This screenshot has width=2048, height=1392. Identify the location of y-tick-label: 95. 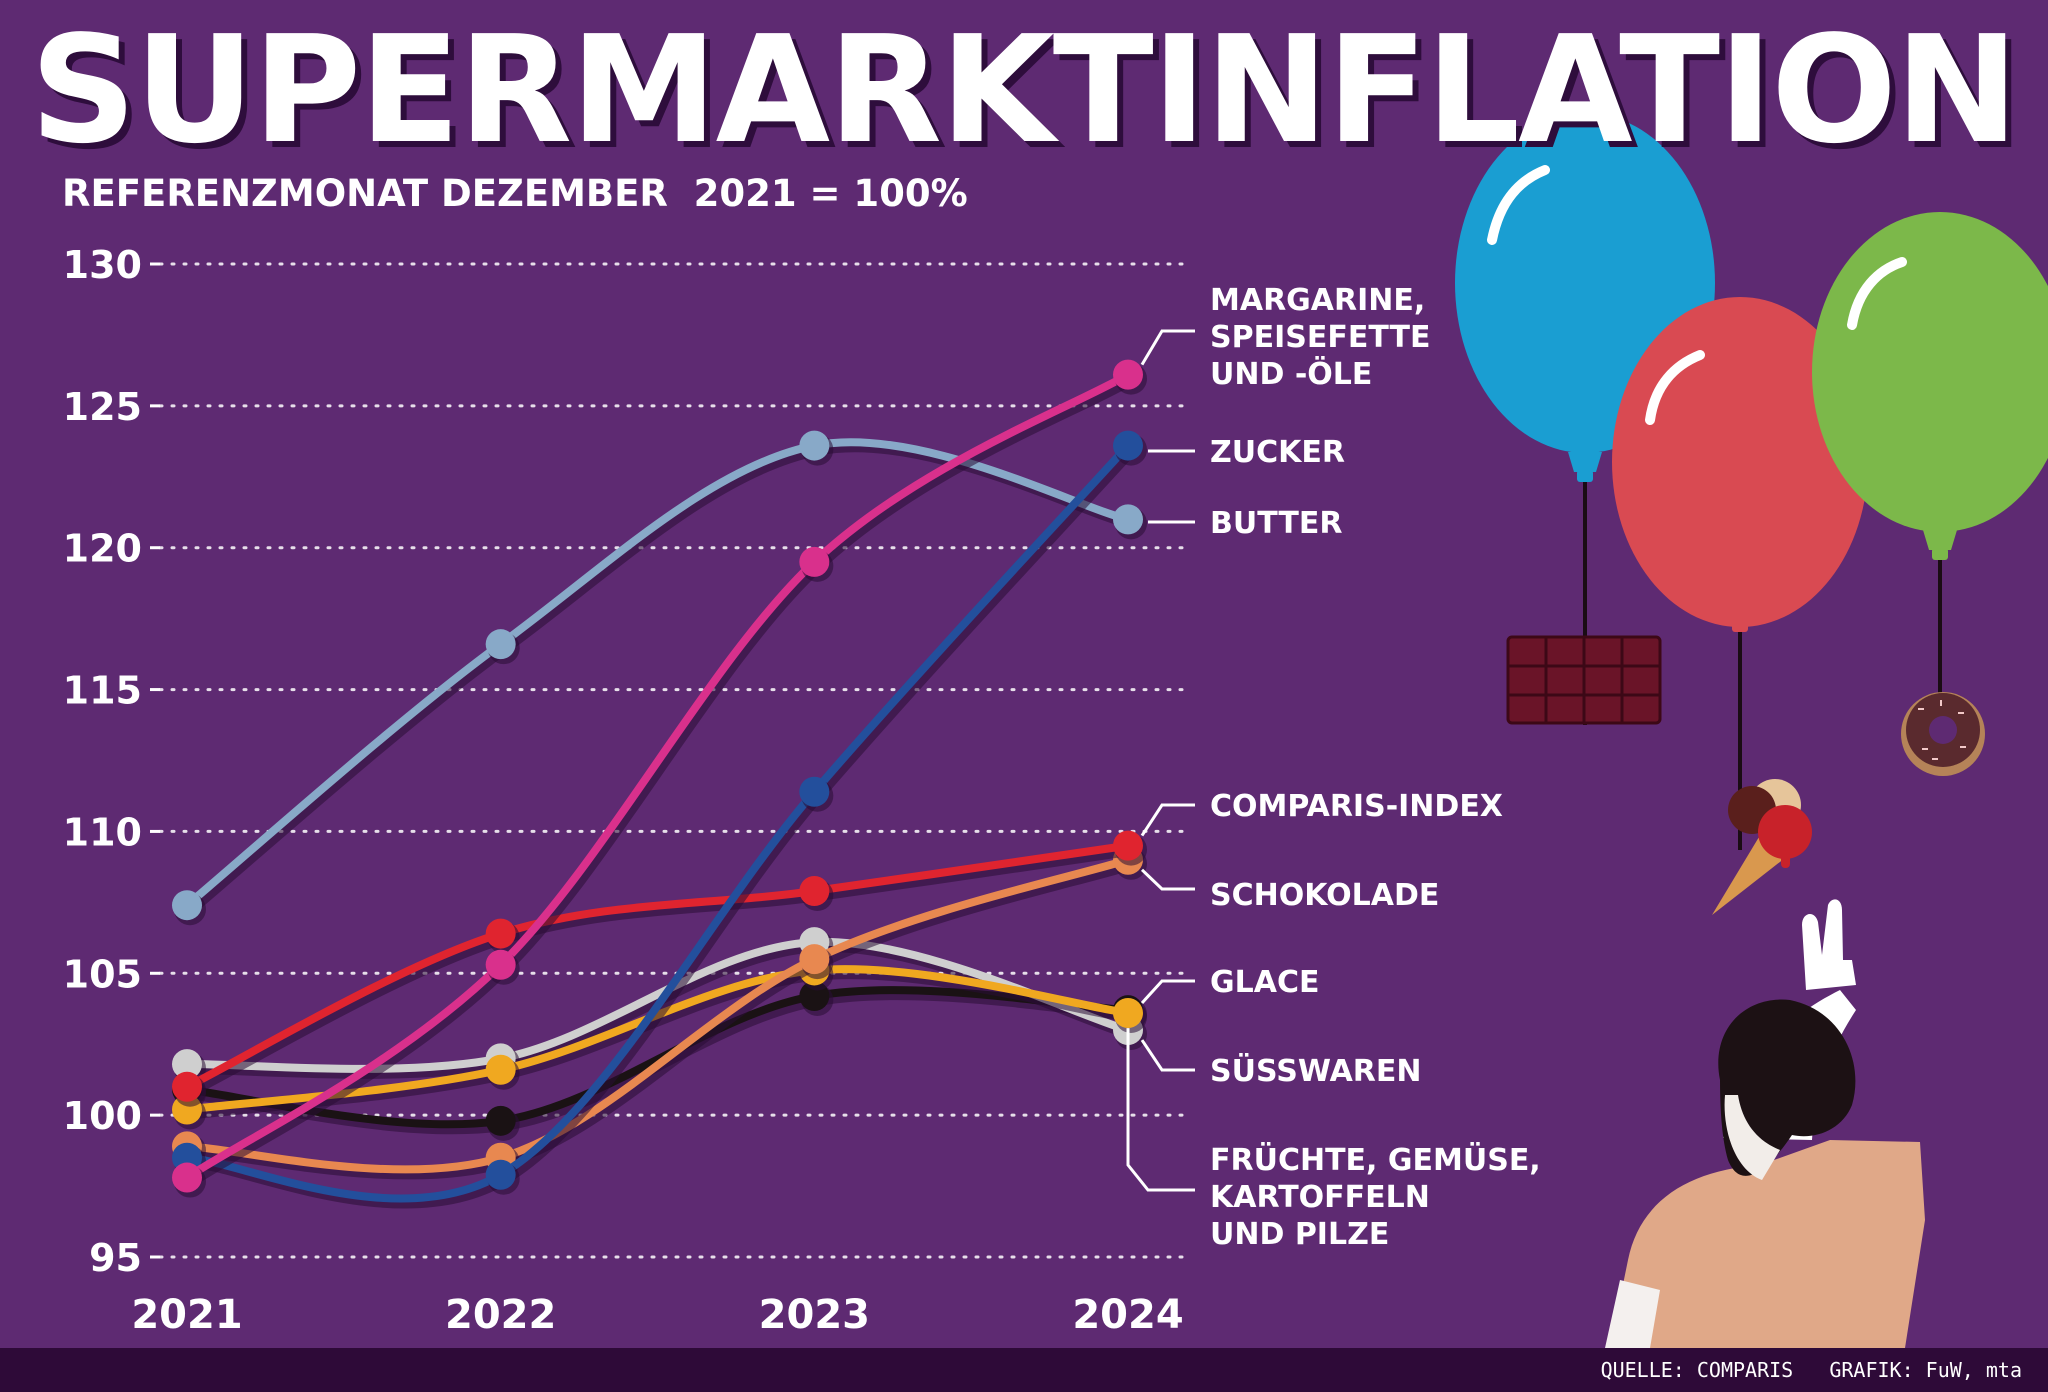
(115, 1258).